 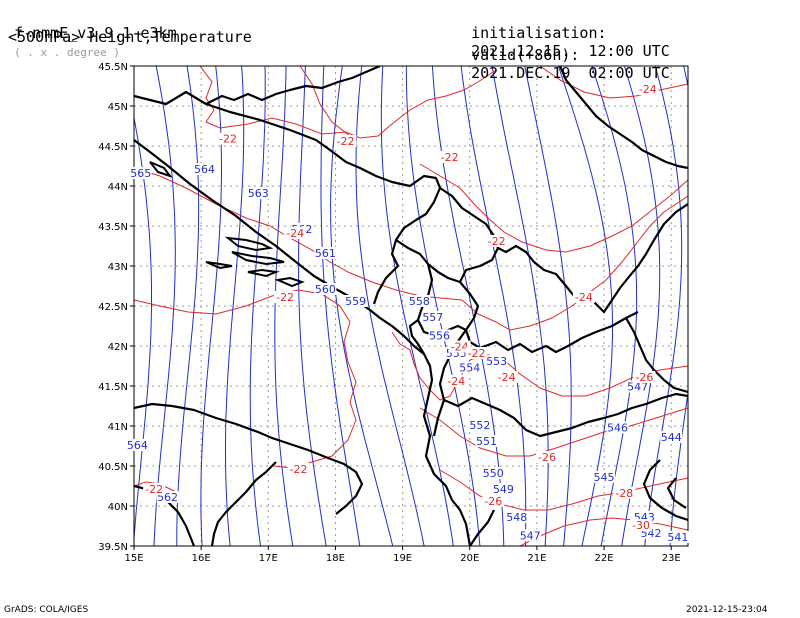 I want to click on height-label: 545, so click(x=604, y=477).